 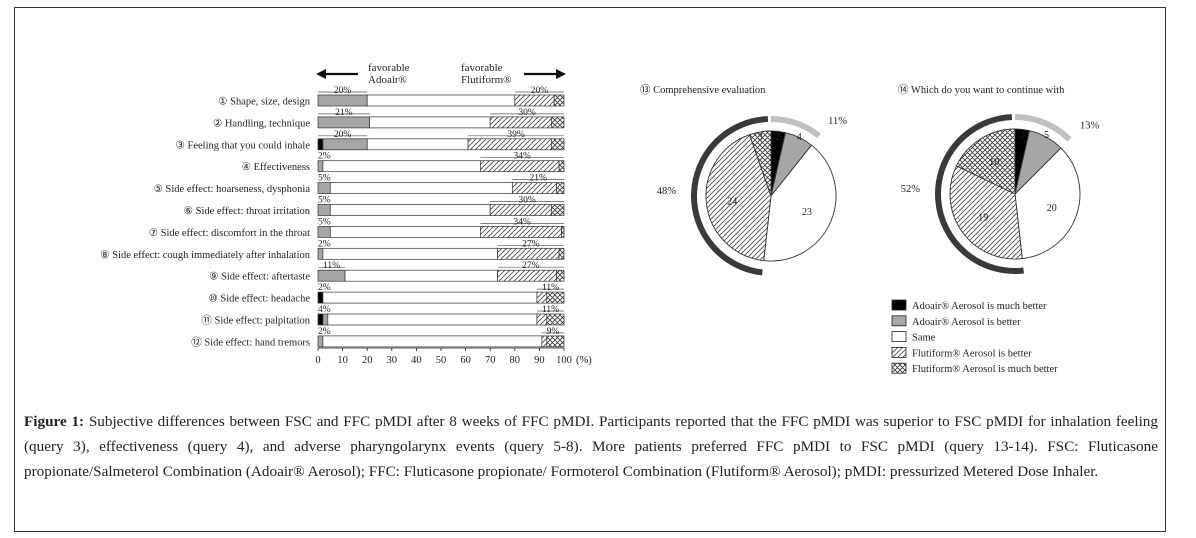 I want to click on favorable-adoair-line1: favorable, so click(x=389, y=68).